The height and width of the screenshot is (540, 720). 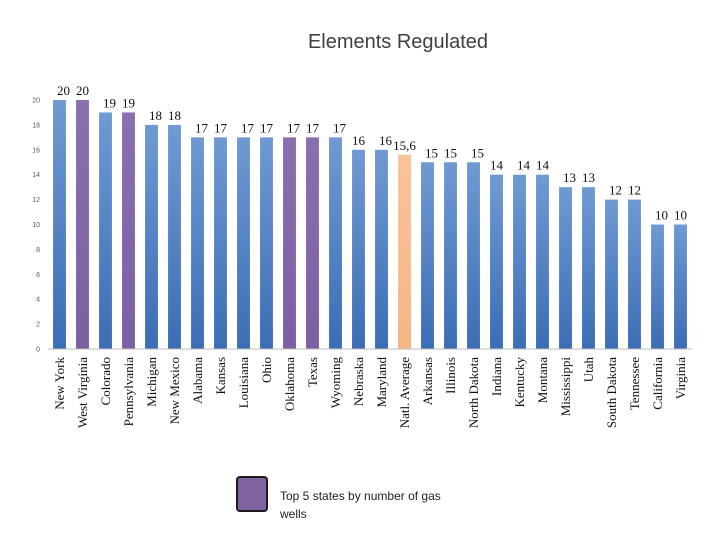 What do you see at coordinates (243, 243) in the screenshot?
I see `bar-louisiana` at bounding box center [243, 243].